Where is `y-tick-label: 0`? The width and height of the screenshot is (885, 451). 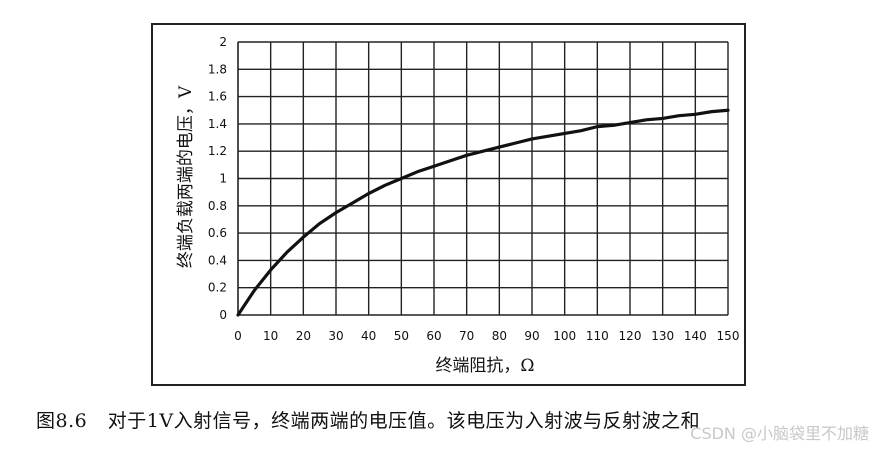
y-tick-label: 0 is located at coordinates (223, 315).